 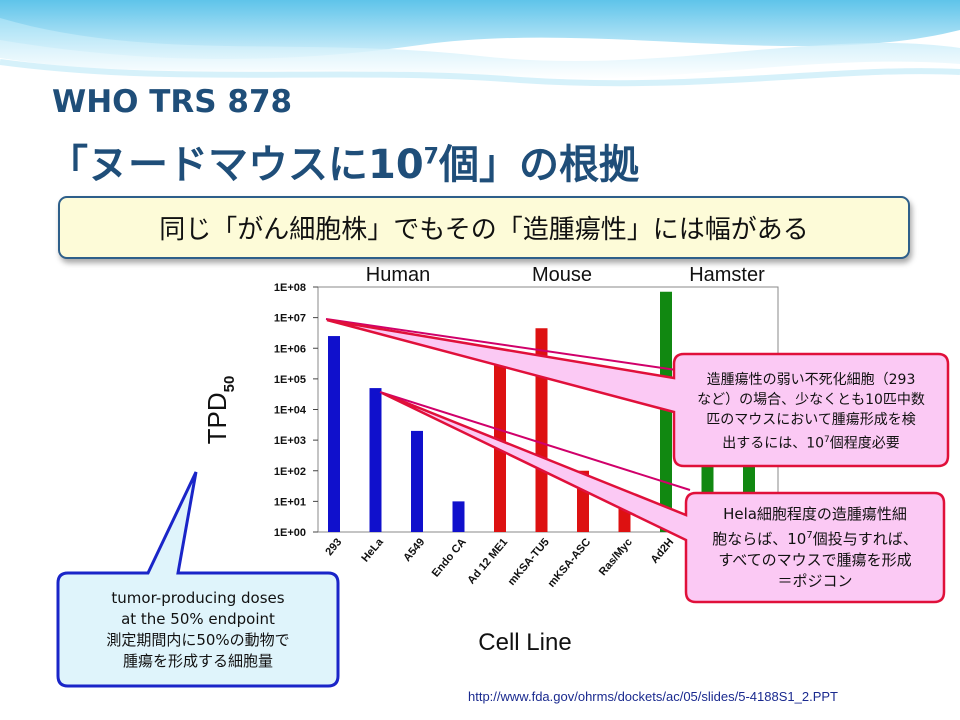 I want to click on callout-weak-line: 造腫瘍性の弱い不死化細胞（293, so click(x=811, y=380).